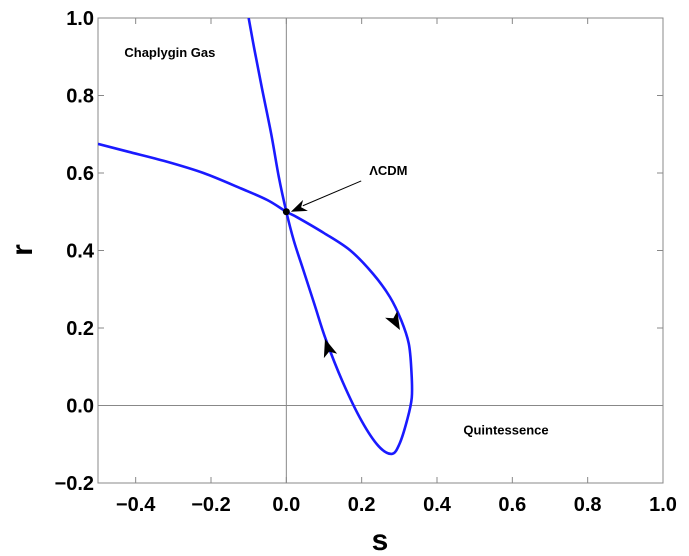 This screenshot has width=689, height=556. Describe the element at coordinates (169, 52) in the screenshot. I see `annotation-label-1: Chaplygin Gas` at that location.